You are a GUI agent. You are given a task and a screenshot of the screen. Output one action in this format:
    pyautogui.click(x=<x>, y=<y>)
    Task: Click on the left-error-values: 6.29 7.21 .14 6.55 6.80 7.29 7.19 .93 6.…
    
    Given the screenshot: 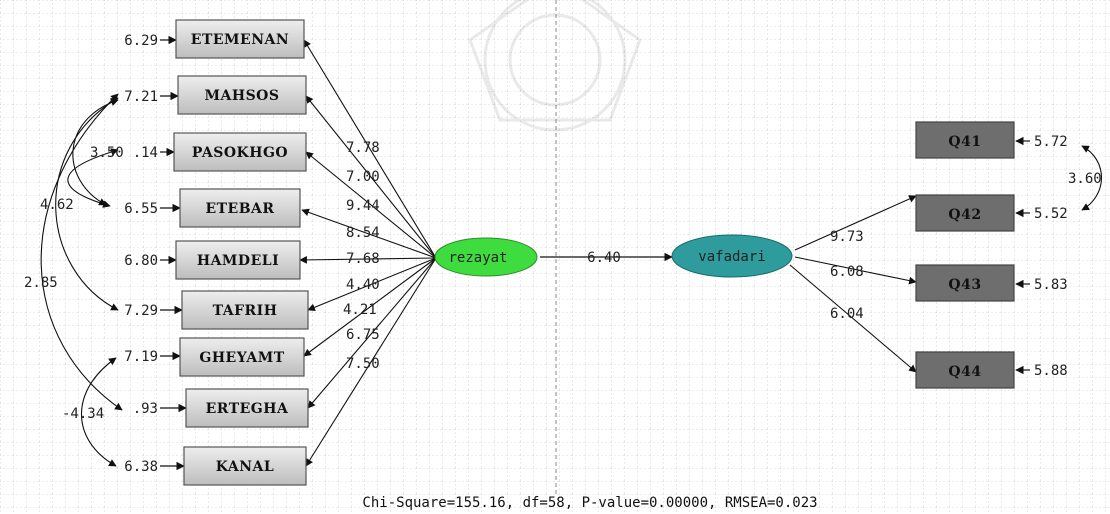 What is the action you would take?
    pyautogui.click(x=141, y=254)
    